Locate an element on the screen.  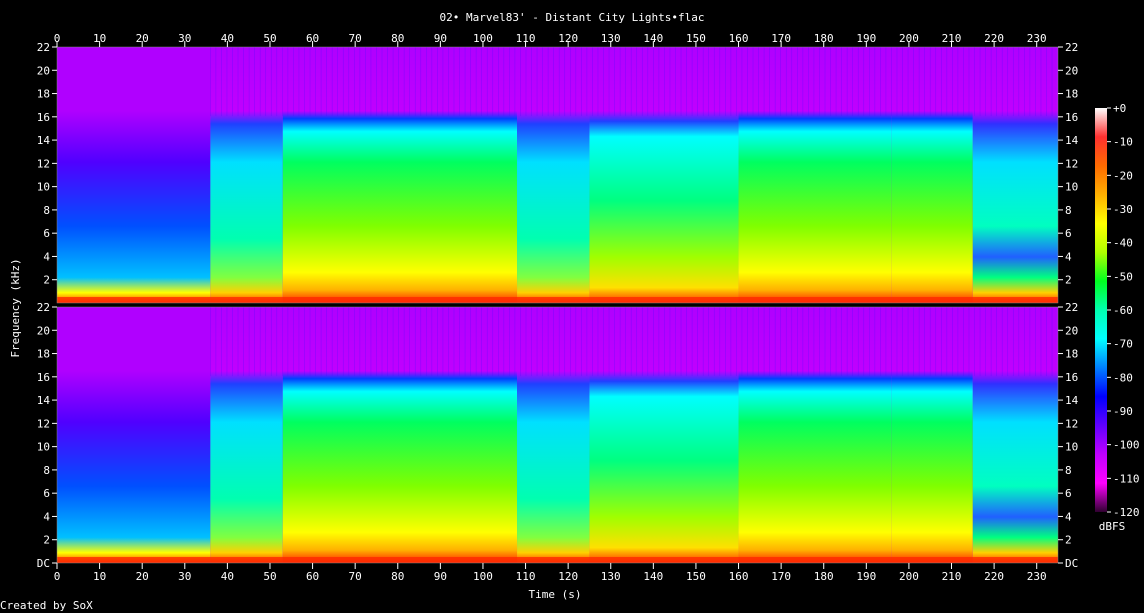
x-tick-label-top: 60 is located at coordinates (312, 38).